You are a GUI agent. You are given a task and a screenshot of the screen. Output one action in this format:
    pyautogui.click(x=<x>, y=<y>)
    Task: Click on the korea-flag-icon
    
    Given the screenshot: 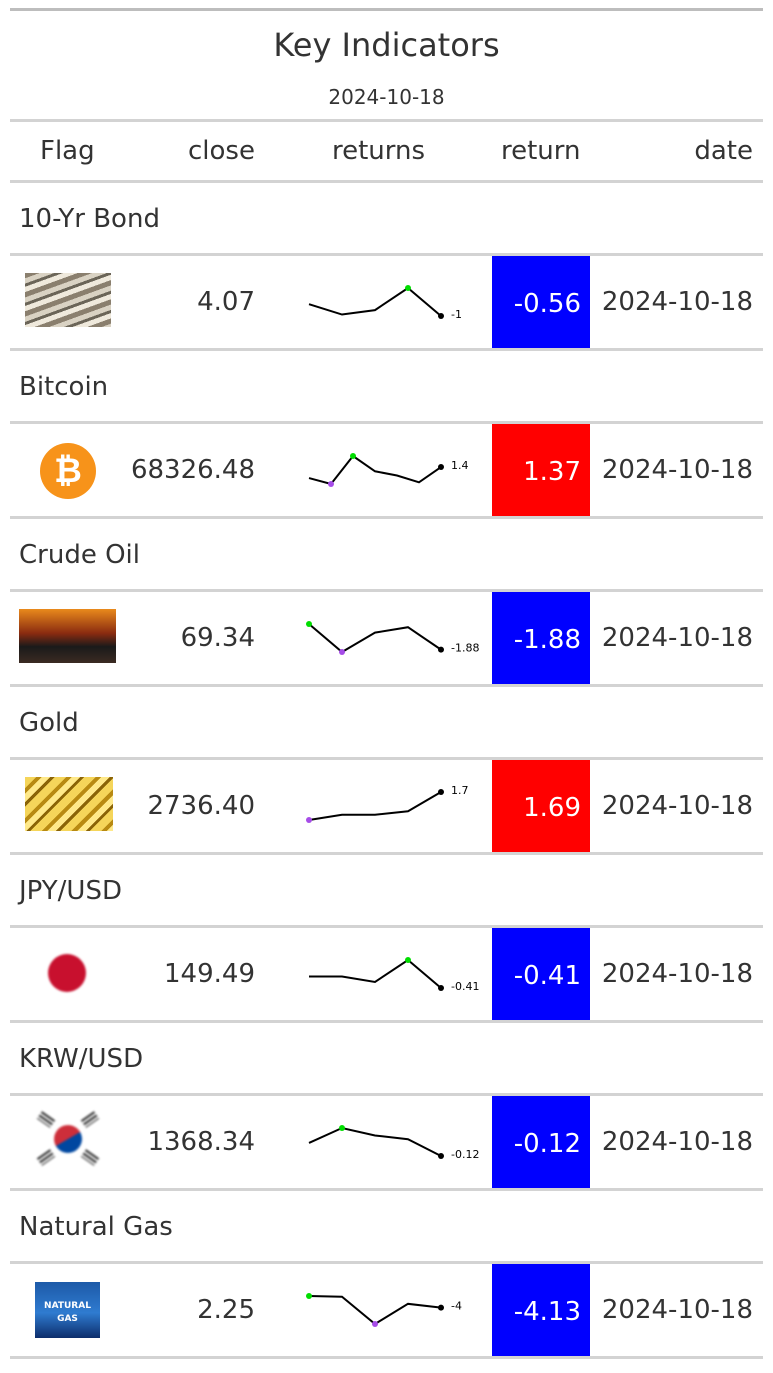 What is the action you would take?
    pyautogui.click(x=68, y=1138)
    